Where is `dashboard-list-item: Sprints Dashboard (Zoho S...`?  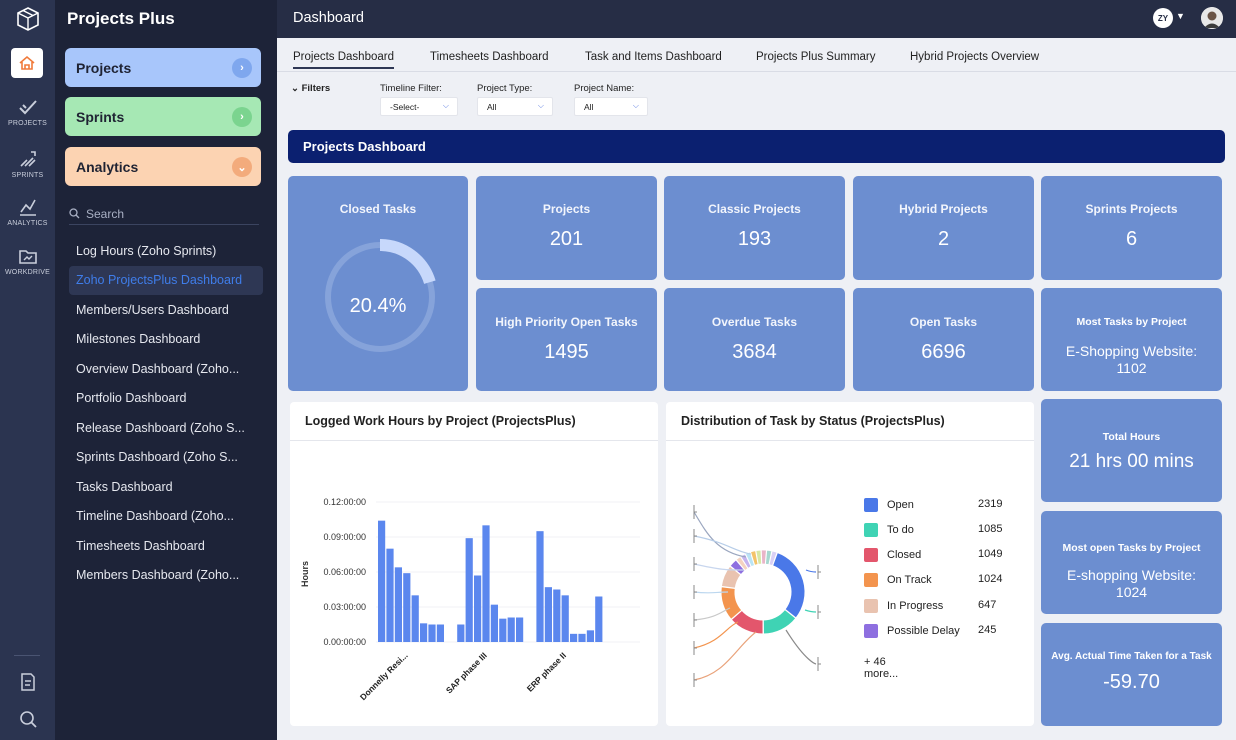
dashboard-list-item: Sprints Dashboard (Zoho S... is located at coordinates (157, 457).